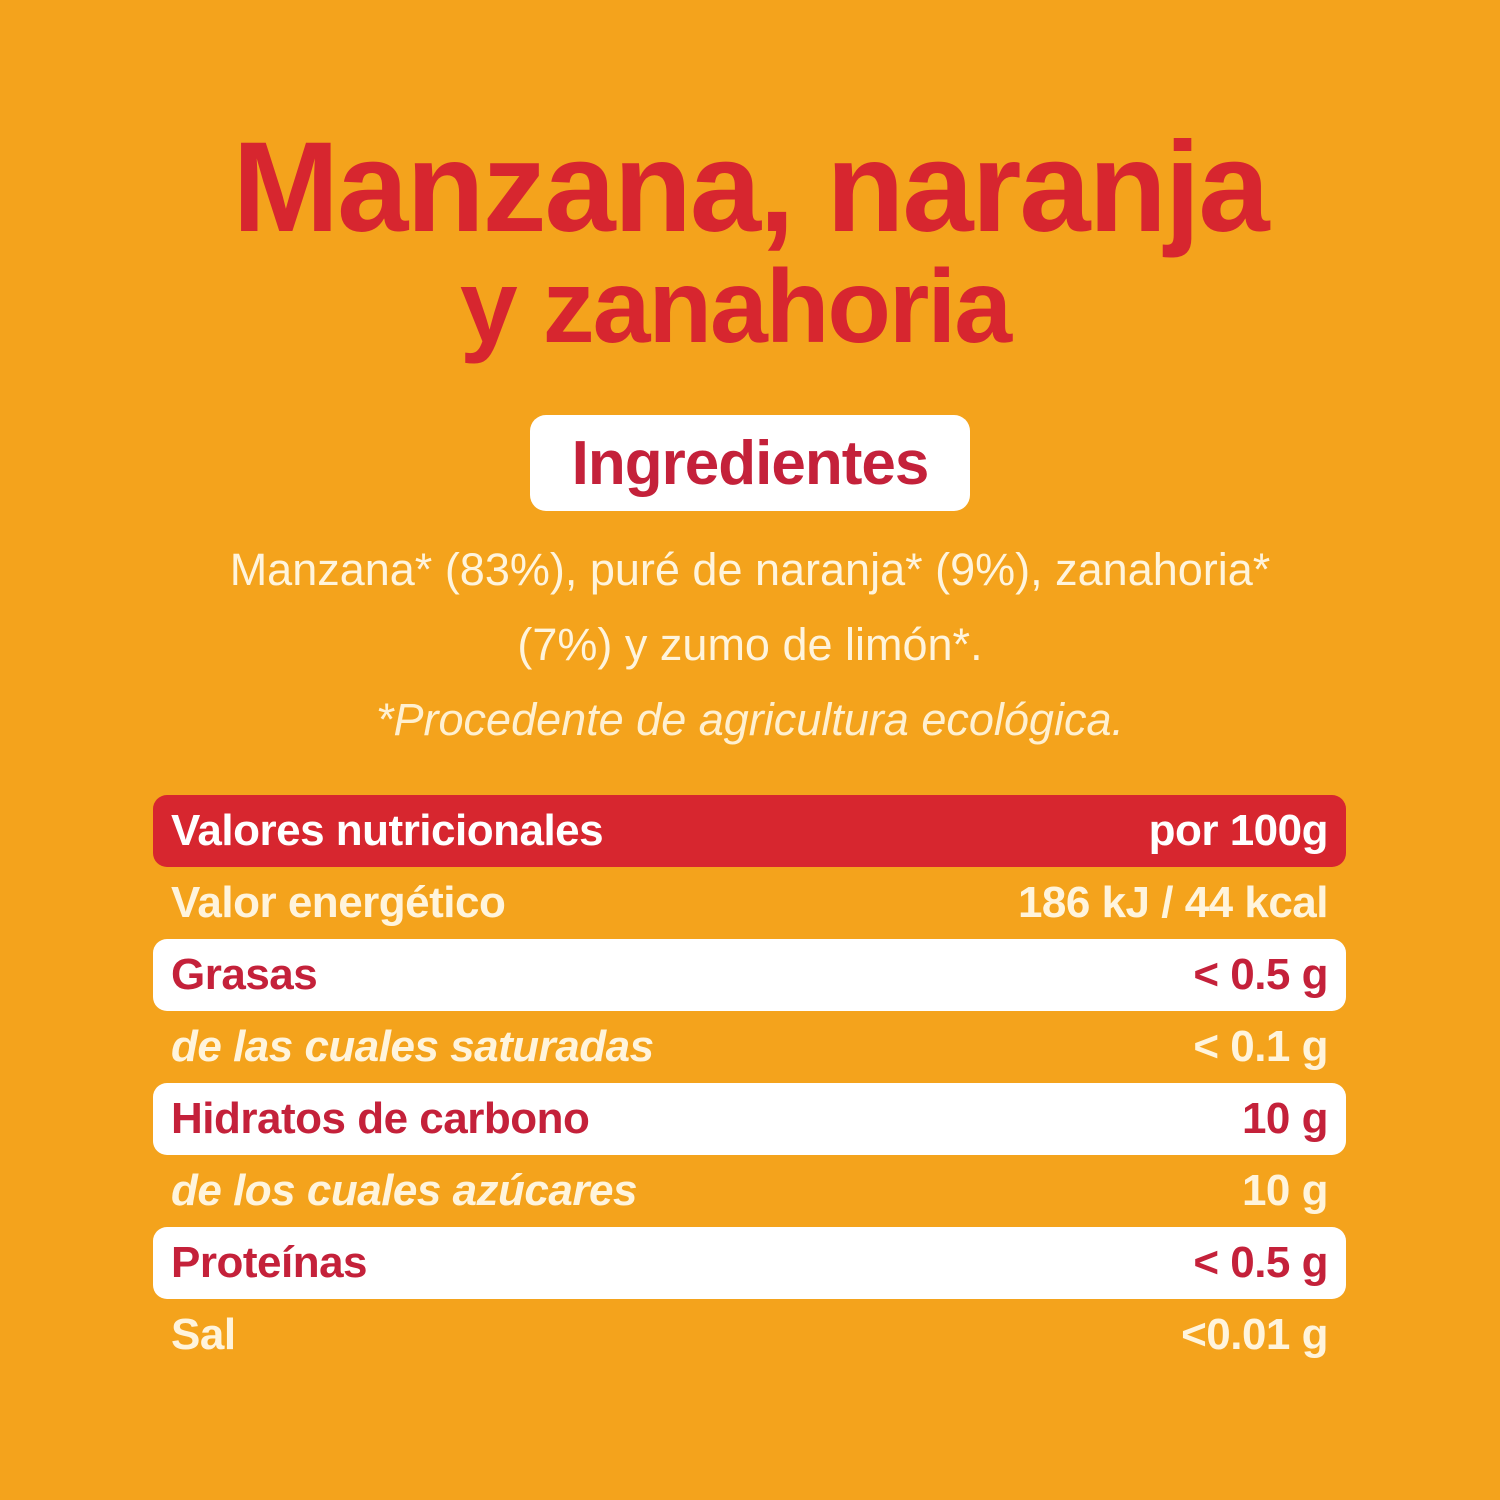 The image size is (1500, 1500). I want to click on ingredients-line2: (7%) y zumo de limón*., so click(750, 644).